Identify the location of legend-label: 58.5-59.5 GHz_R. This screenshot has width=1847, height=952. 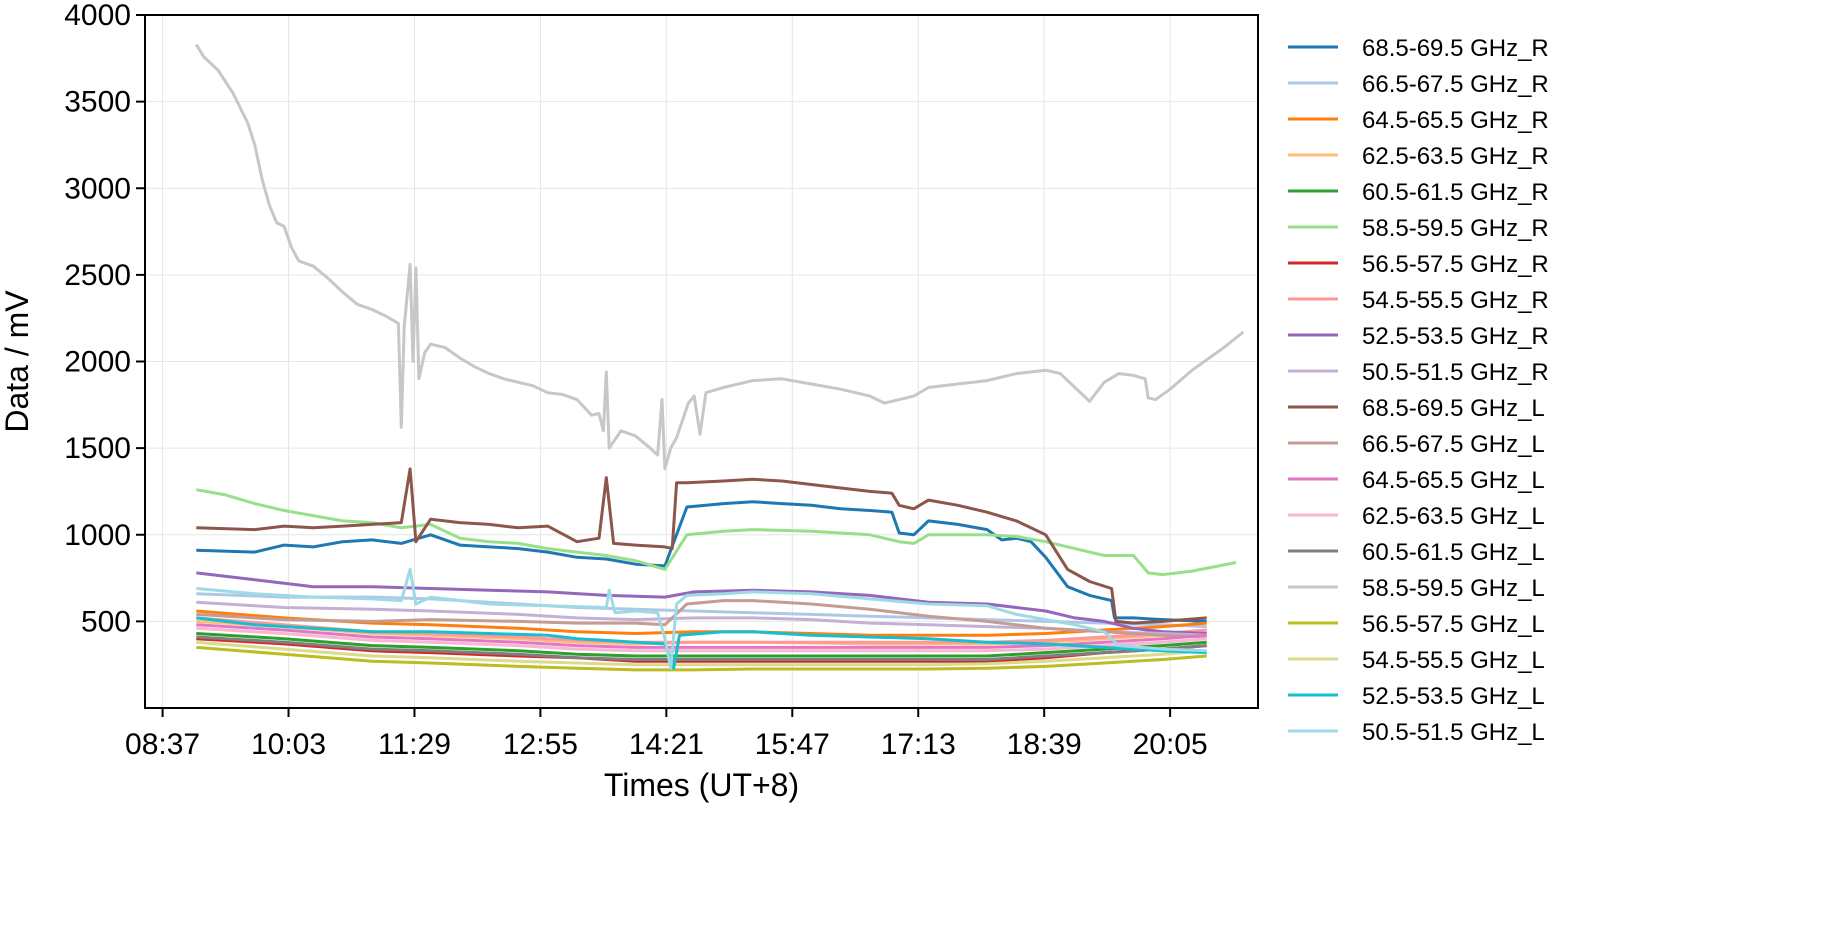
(1455, 228).